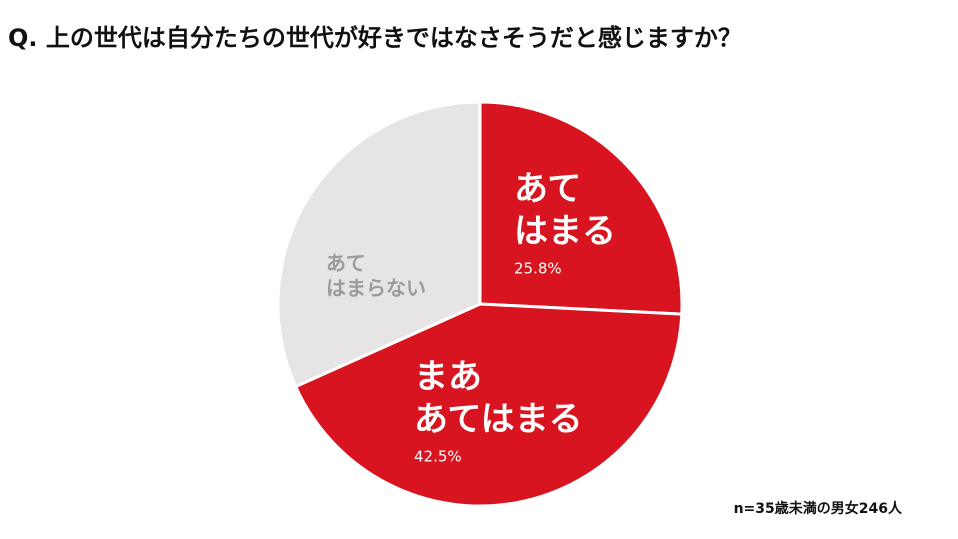 The width and height of the screenshot is (958, 539). Describe the element at coordinates (547, 189) in the screenshot. I see `slice-label-0-line-0: あて` at that location.